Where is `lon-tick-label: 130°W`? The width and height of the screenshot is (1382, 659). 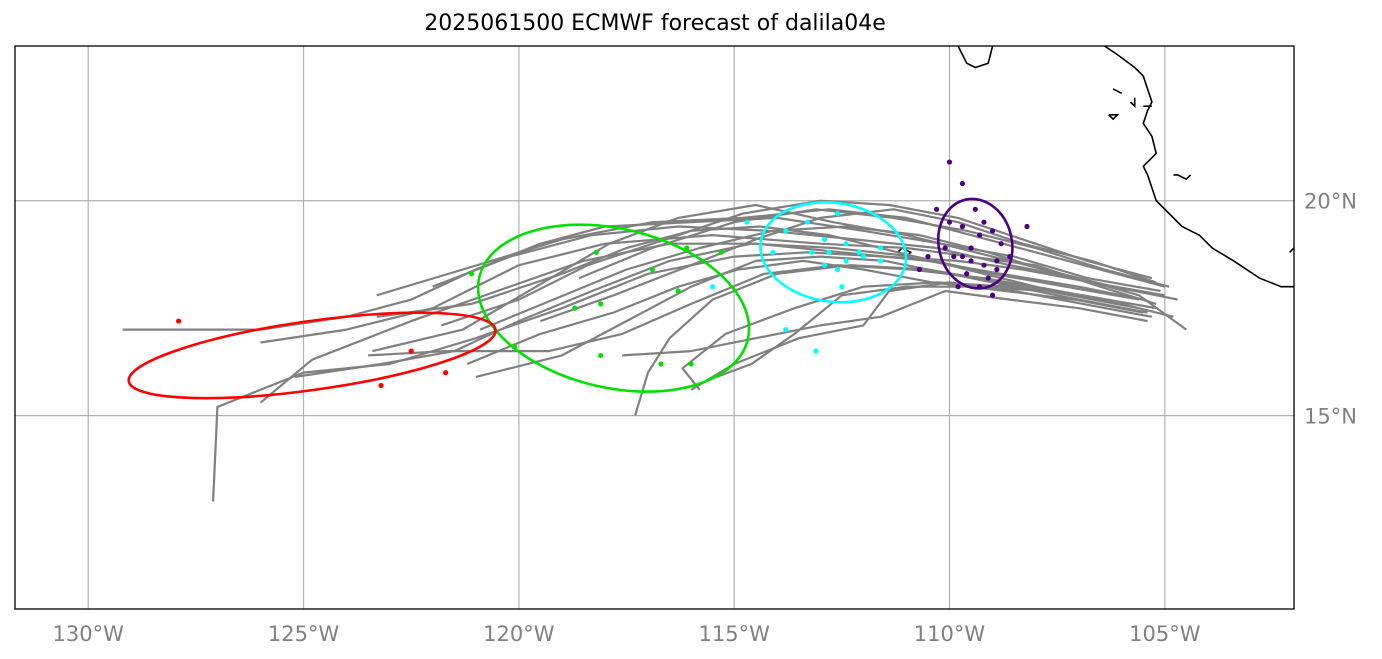
lon-tick-label: 130°W is located at coordinates (89, 634).